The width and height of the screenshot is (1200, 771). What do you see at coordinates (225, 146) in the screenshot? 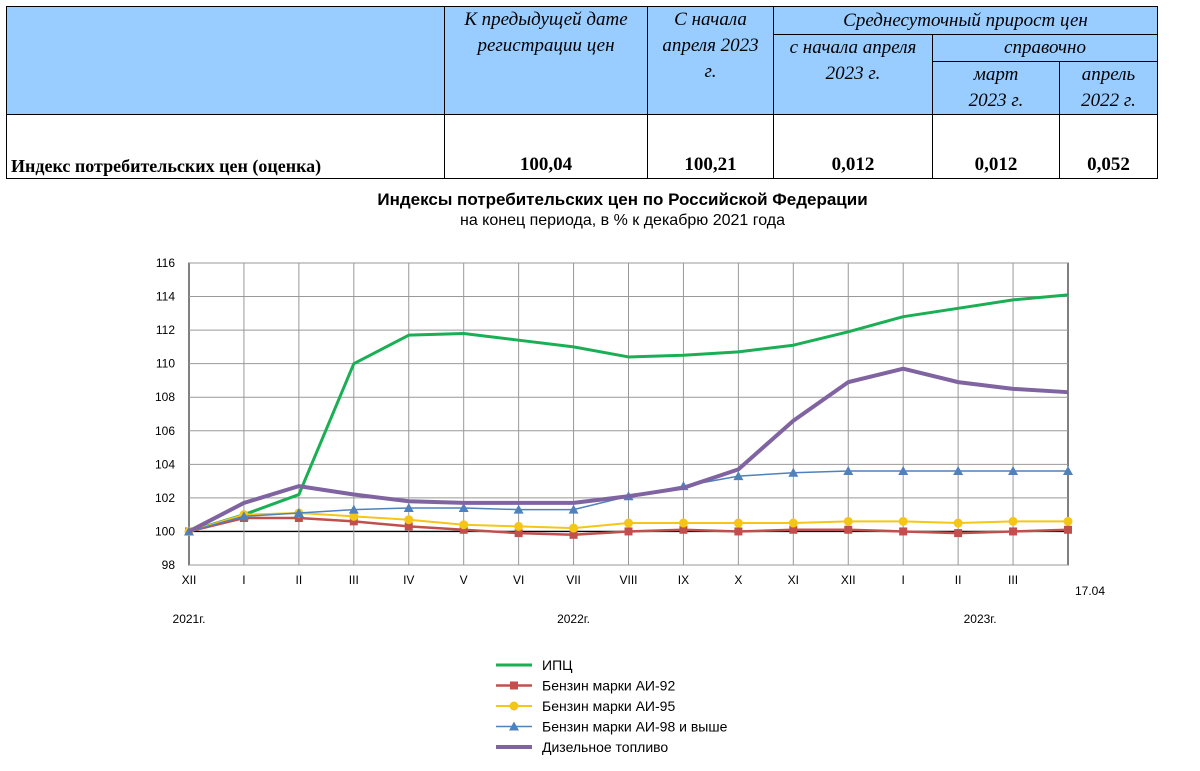
I see `row-label-cpi: Индекс потребительских цен (оценка)` at bounding box center [225, 146].